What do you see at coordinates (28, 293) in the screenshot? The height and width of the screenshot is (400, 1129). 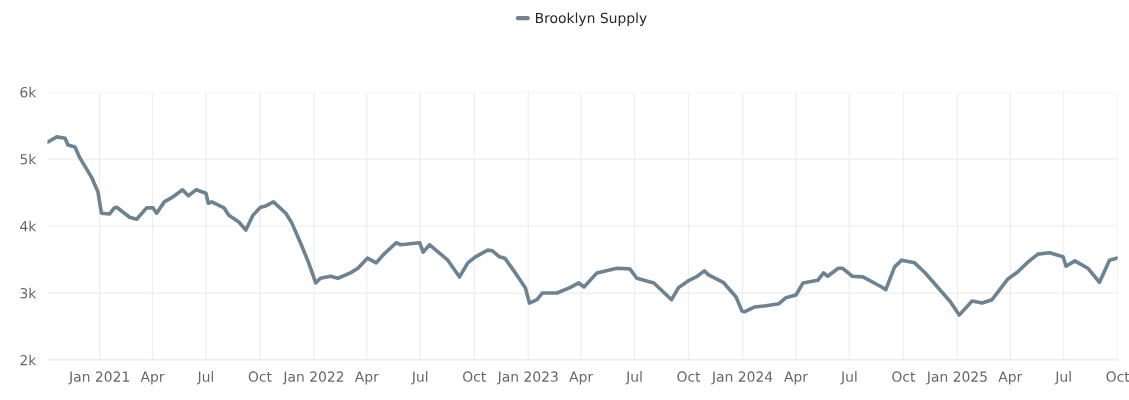 I see `y-tick-label: 3k` at bounding box center [28, 293].